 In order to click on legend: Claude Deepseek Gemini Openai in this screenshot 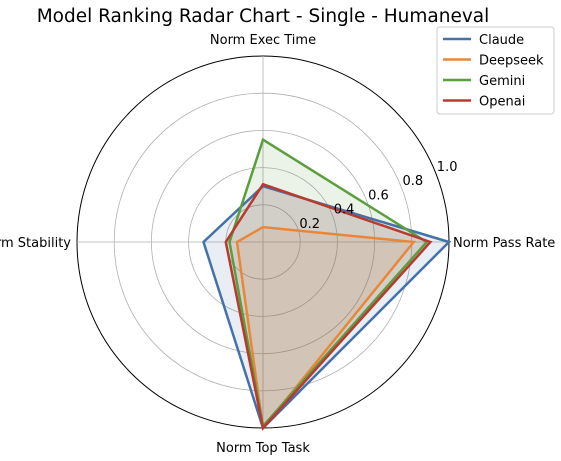, I will do `click(495, 70)`.